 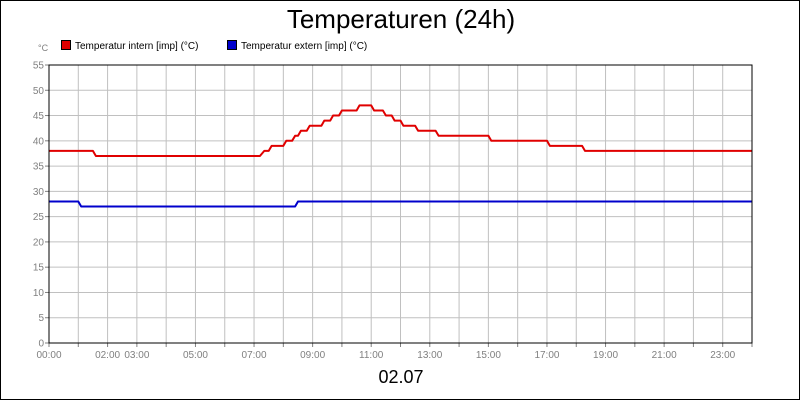 I want to click on x-tick-label: 11:00, so click(x=371, y=355).